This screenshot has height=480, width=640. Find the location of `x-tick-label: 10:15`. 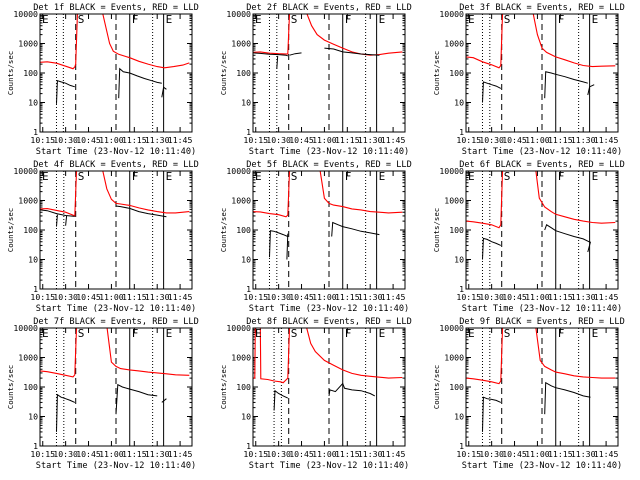

x-tick-label: 10:15 is located at coordinates (468, 297).